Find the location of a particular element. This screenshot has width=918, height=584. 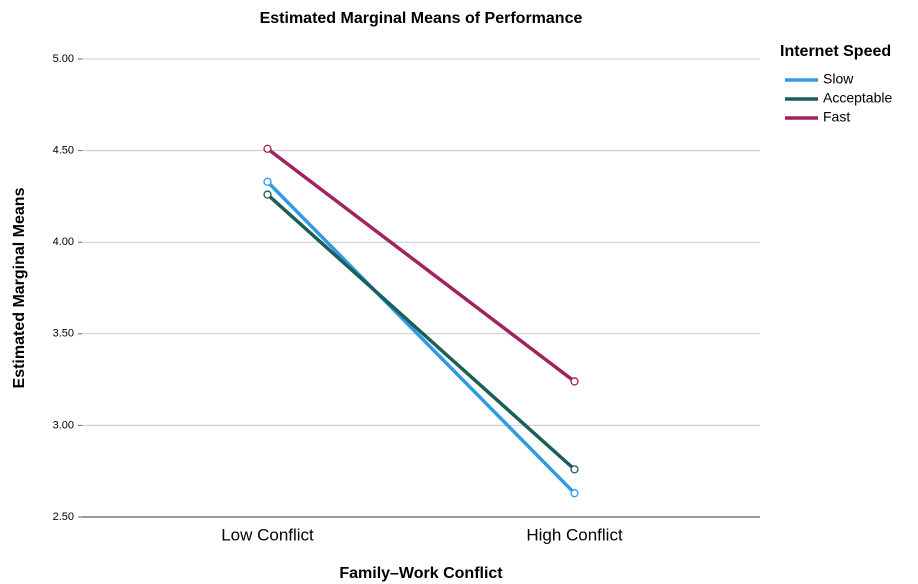

y-tick-label: 3.50 is located at coordinates (63, 334).